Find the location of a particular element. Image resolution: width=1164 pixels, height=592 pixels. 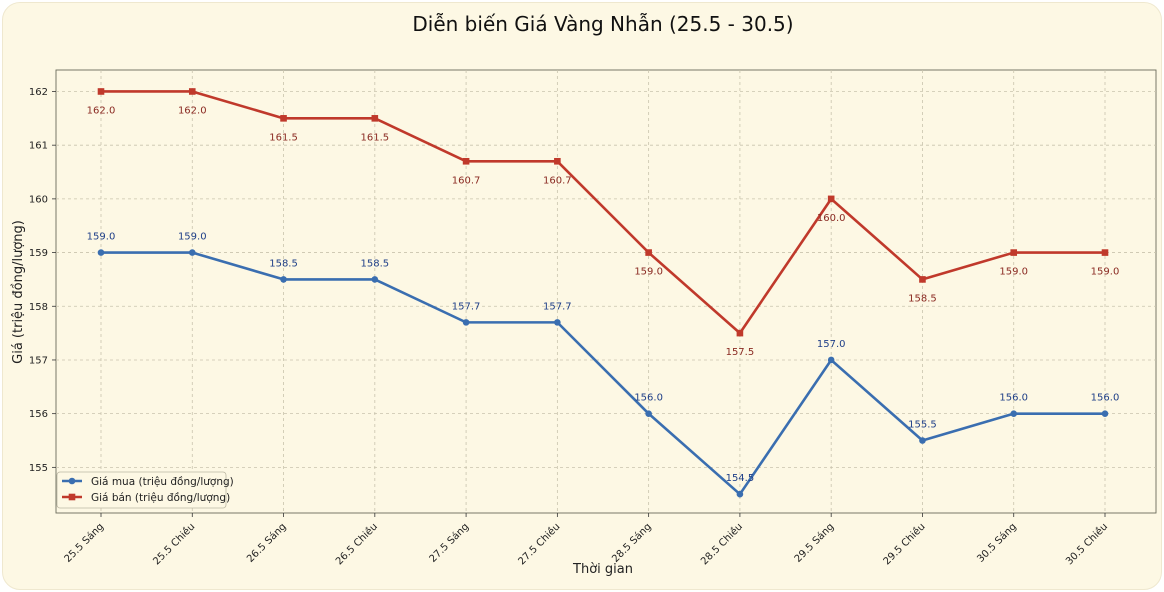

y-tick-label: 161 is located at coordinates (38, 146).